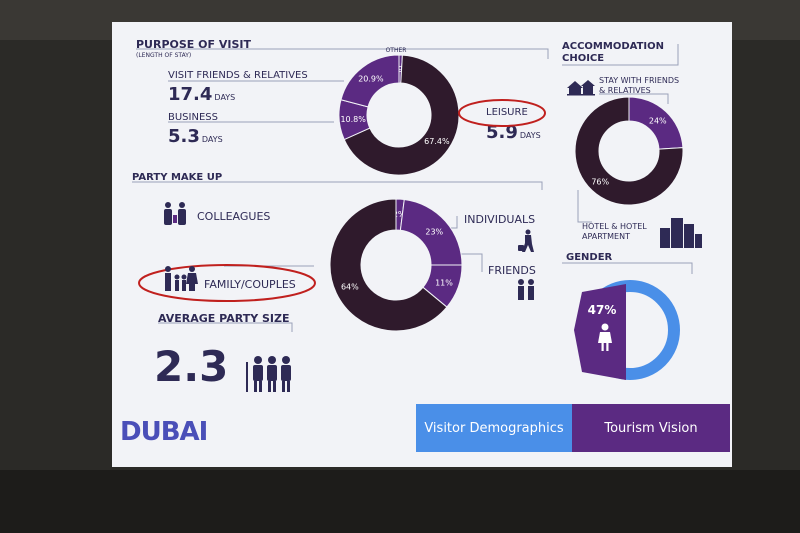  I want to click on dubai-logo: DUBAI, so click(163, 432).